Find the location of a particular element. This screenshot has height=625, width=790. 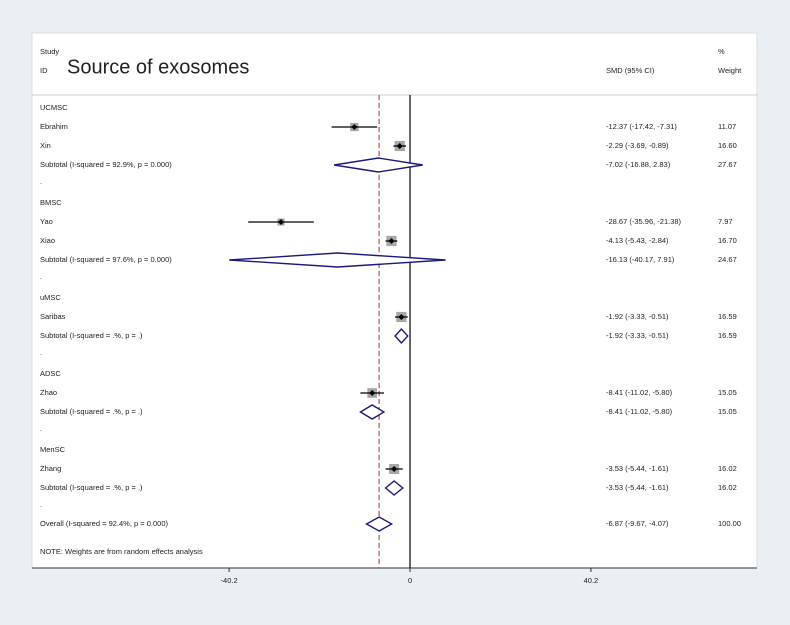

weight-header-top: % is located at coordinates (721, 51).